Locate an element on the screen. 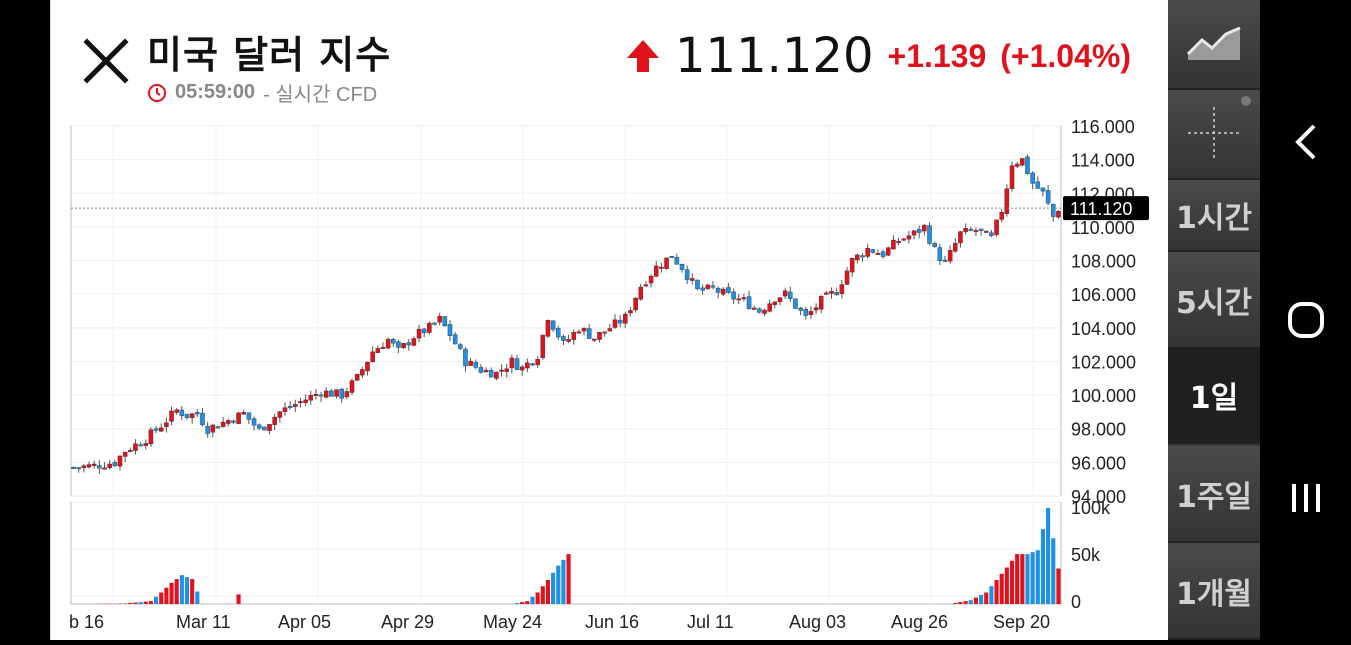 This screenshot has height=645, width=1351. timeframe-2: 1일 is located at coordinates (1214, 395).